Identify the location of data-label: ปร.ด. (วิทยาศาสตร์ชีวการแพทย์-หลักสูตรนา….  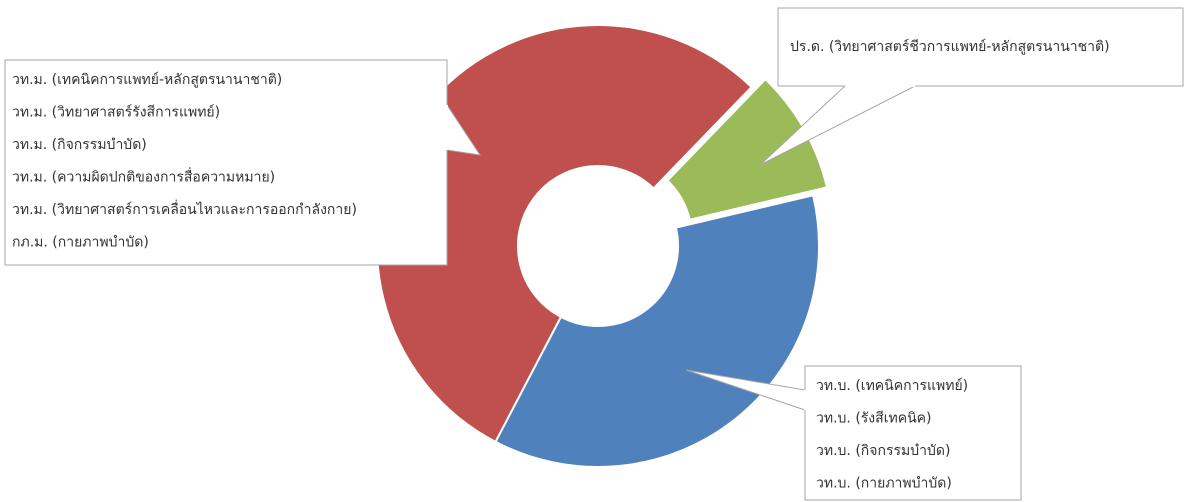
(950, 46).